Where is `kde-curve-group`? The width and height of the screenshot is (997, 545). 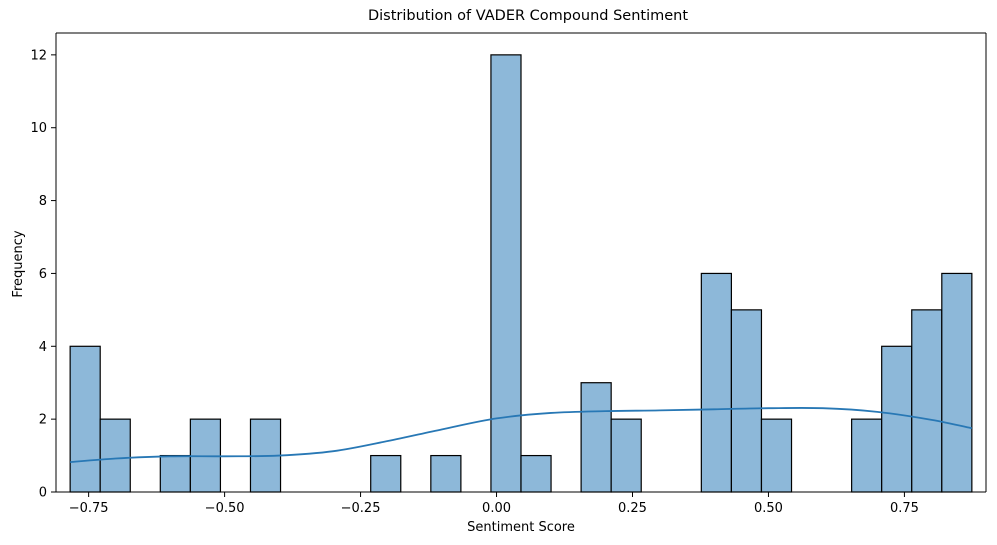 kde-curve-group is located at coordinates (521, 435).